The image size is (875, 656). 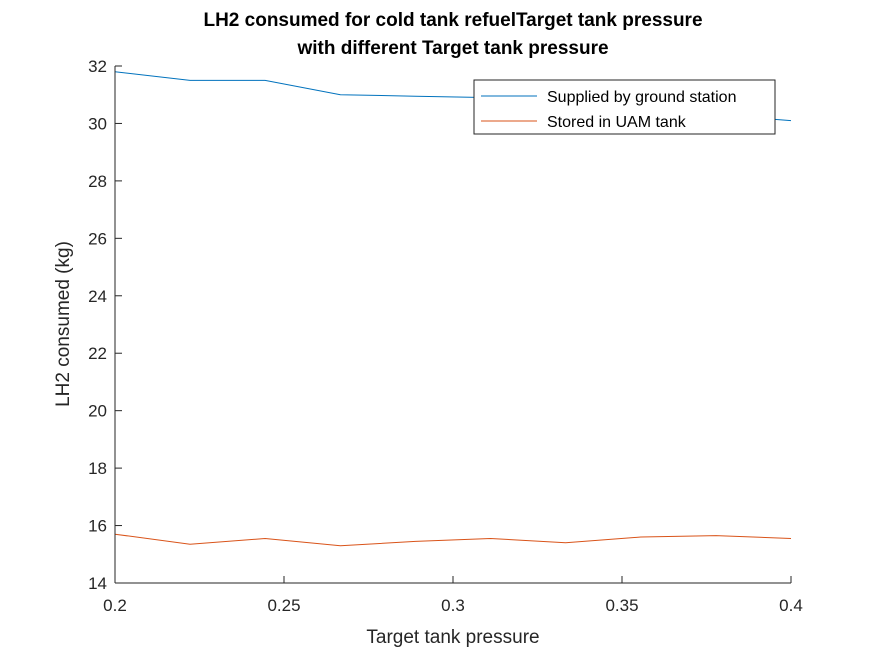 What do you see at coordinates (97, 526) in the screenshot?
I see `y-tick-label: 16` at bounding box center [97, 526].